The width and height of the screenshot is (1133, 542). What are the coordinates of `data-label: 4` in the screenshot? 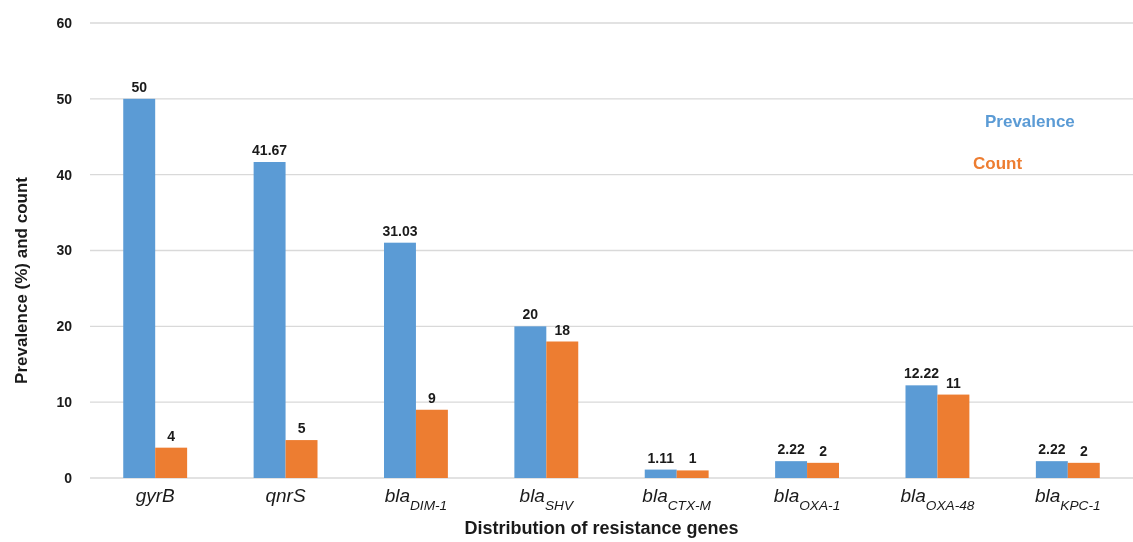 It's located at (171, 435).